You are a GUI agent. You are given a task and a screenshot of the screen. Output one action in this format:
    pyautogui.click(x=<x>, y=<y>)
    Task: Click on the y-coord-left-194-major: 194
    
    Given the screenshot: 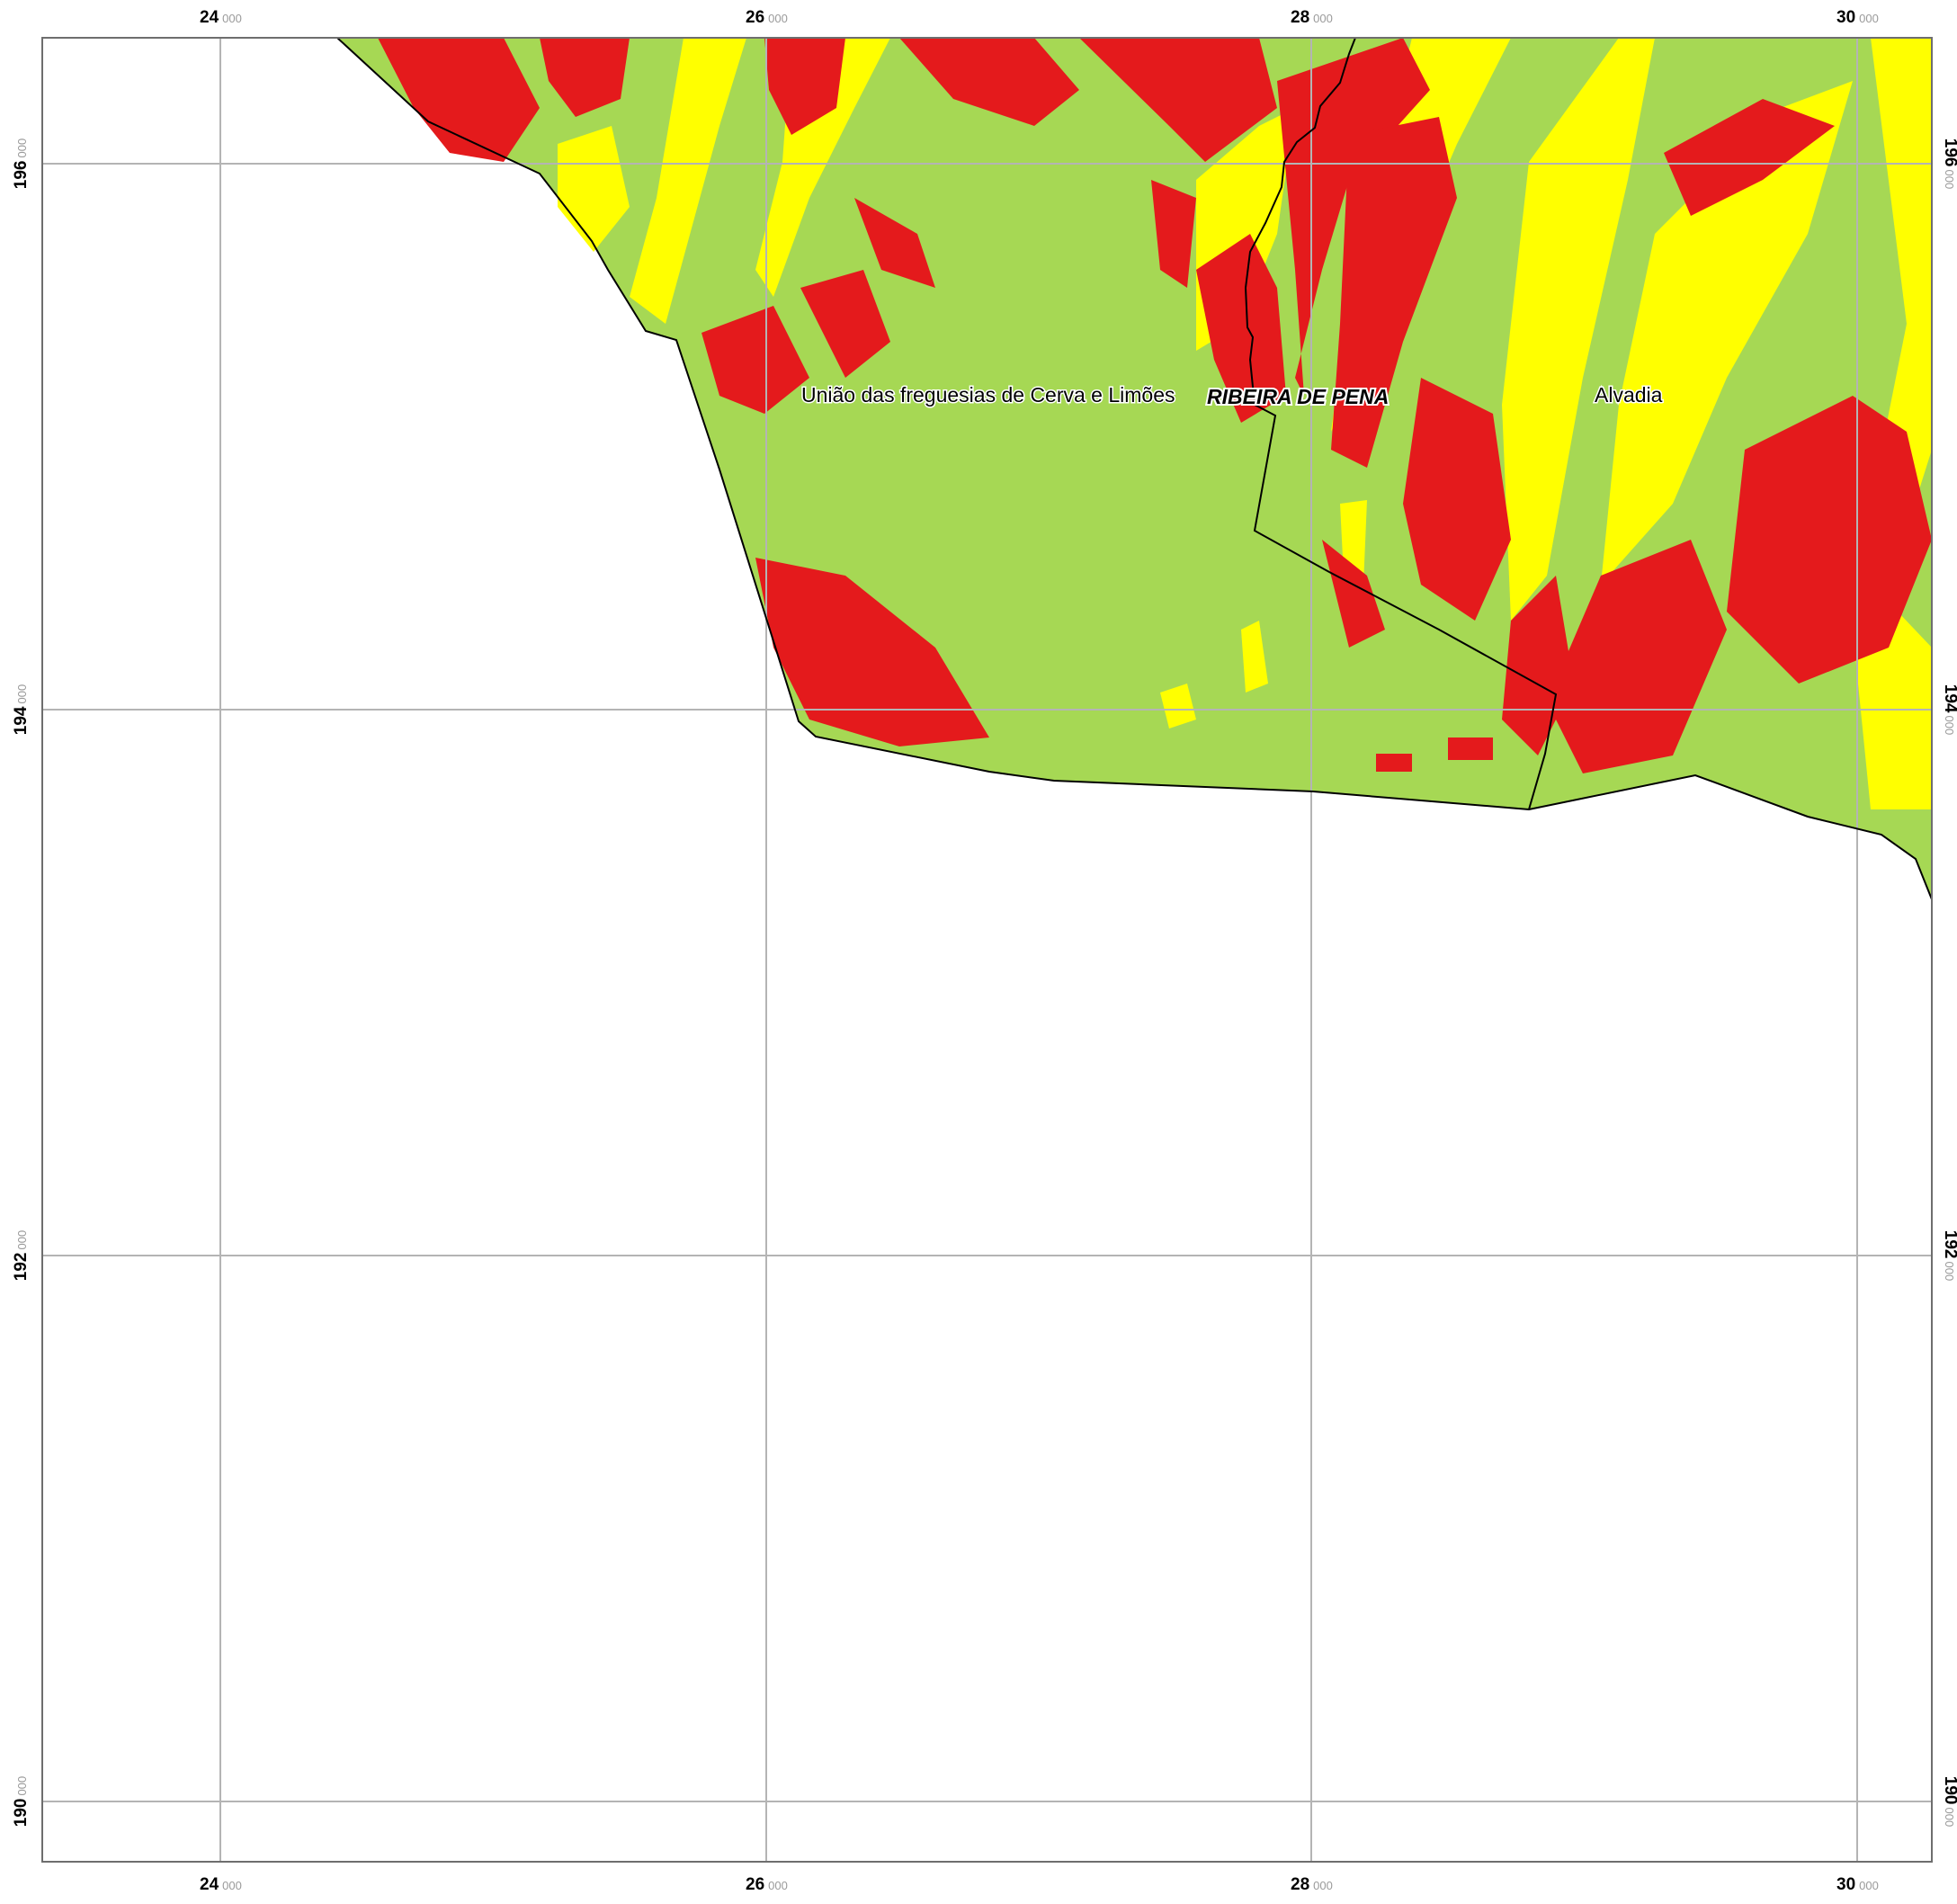 What is the action you would take?
    pyautogui.click(x=21, y=720)
    